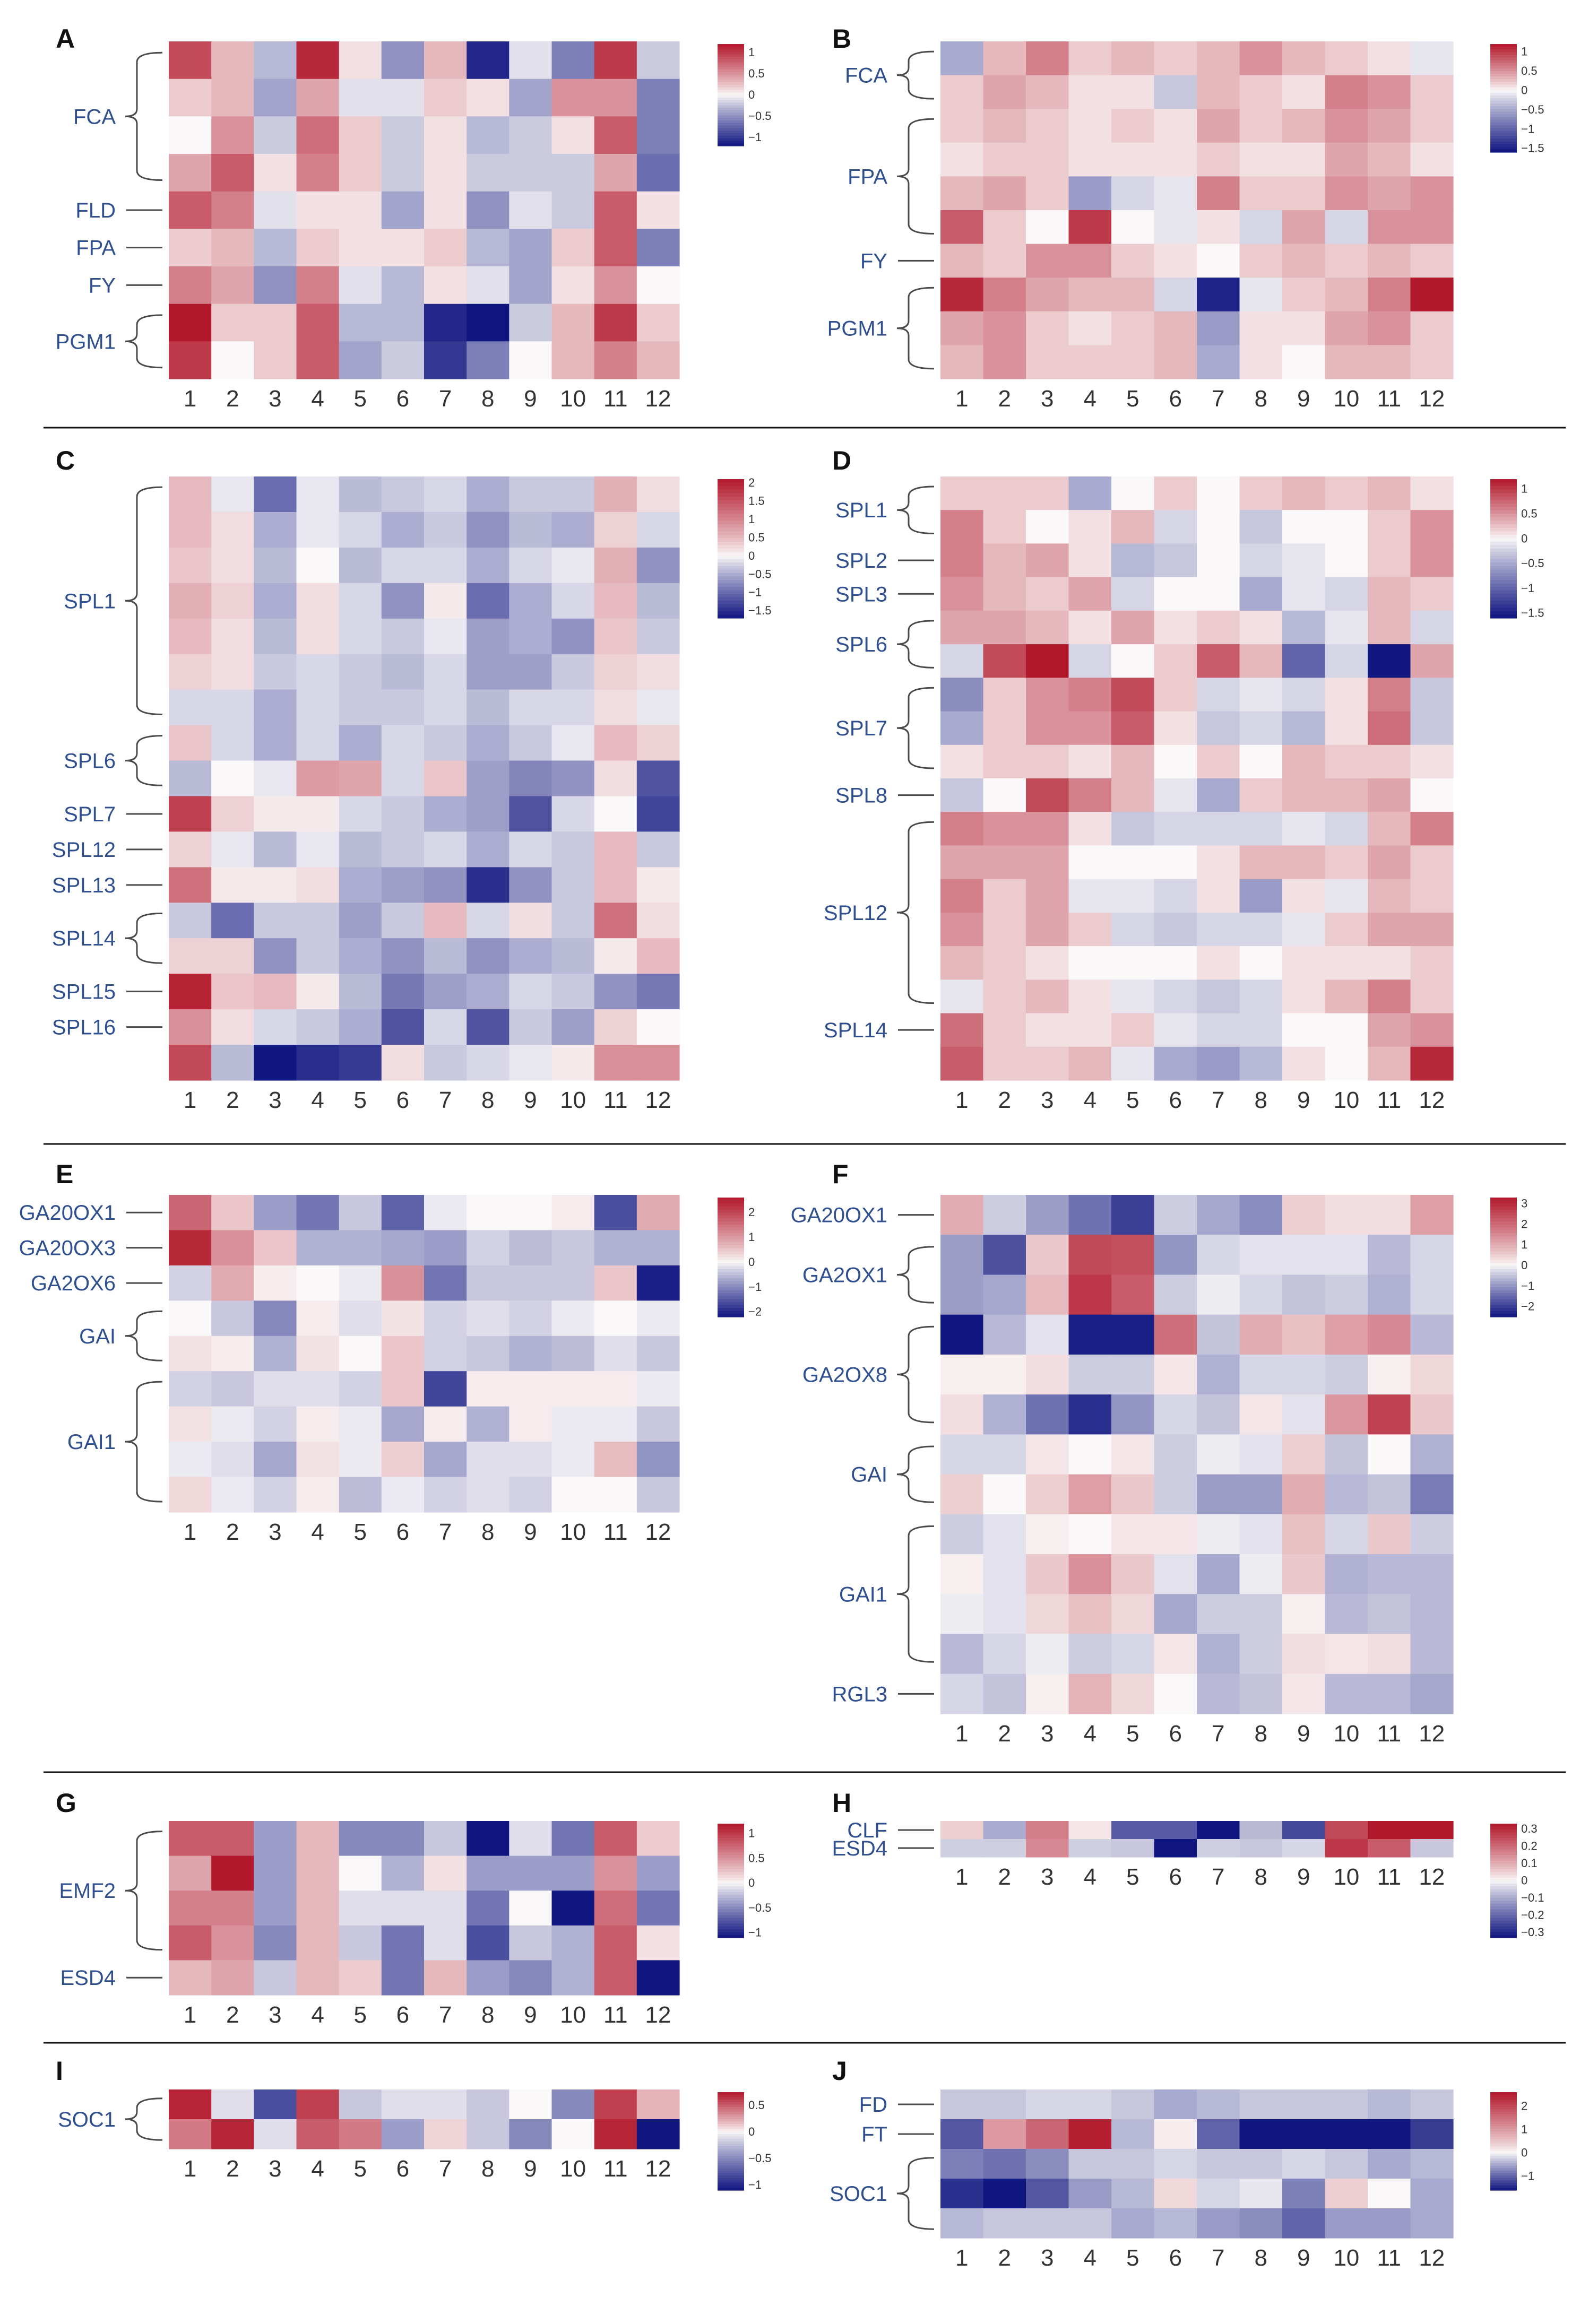 This screenshot has height=2324, width=1580. I want to click on column-label: 2, so click(232, 399).